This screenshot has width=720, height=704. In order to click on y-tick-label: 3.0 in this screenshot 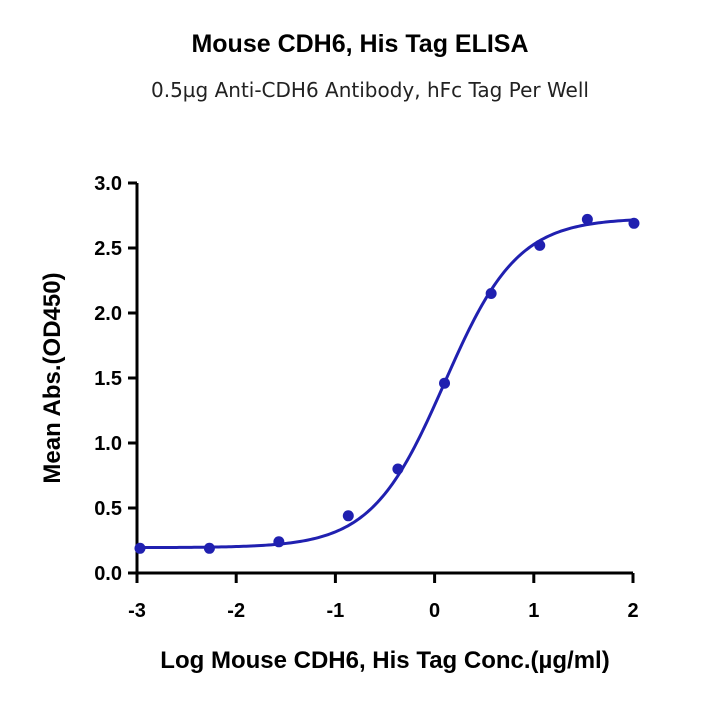, I will do `click(108, 184)`.